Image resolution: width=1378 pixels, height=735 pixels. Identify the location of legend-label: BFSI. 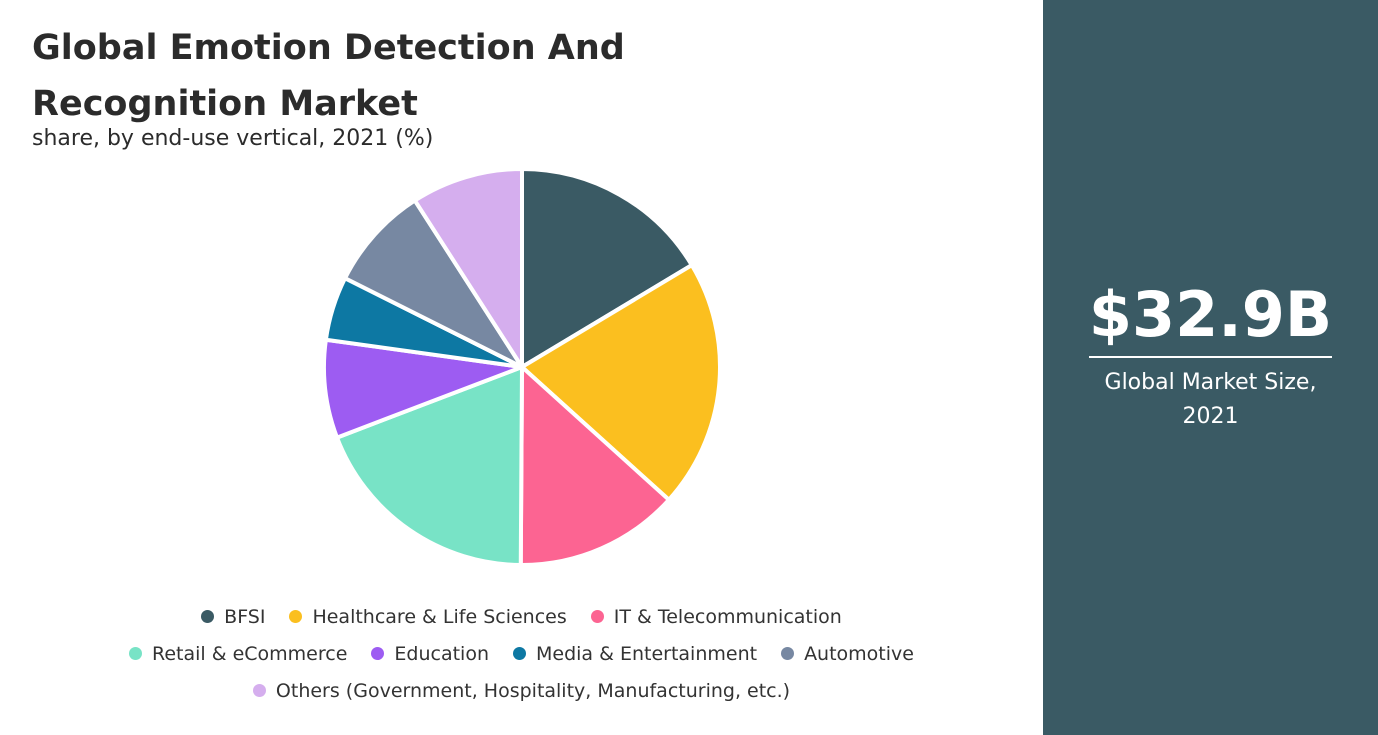
(245, 616).